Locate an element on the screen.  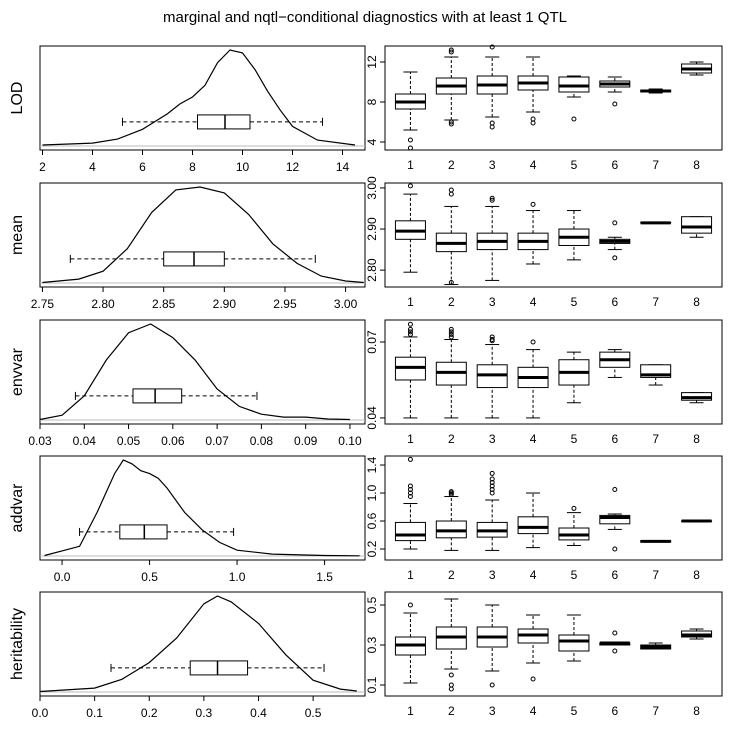
x-tick-label: 2.80 is located at coordinates (103, 304).